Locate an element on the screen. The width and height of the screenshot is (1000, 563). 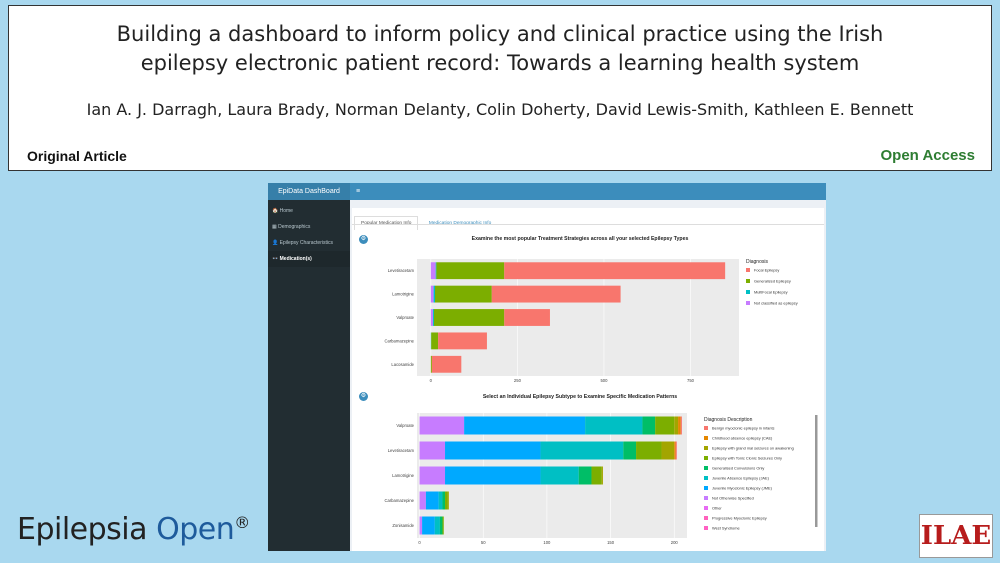
legend-label: Focal Epilepsy is located at coordinates (766, 270).